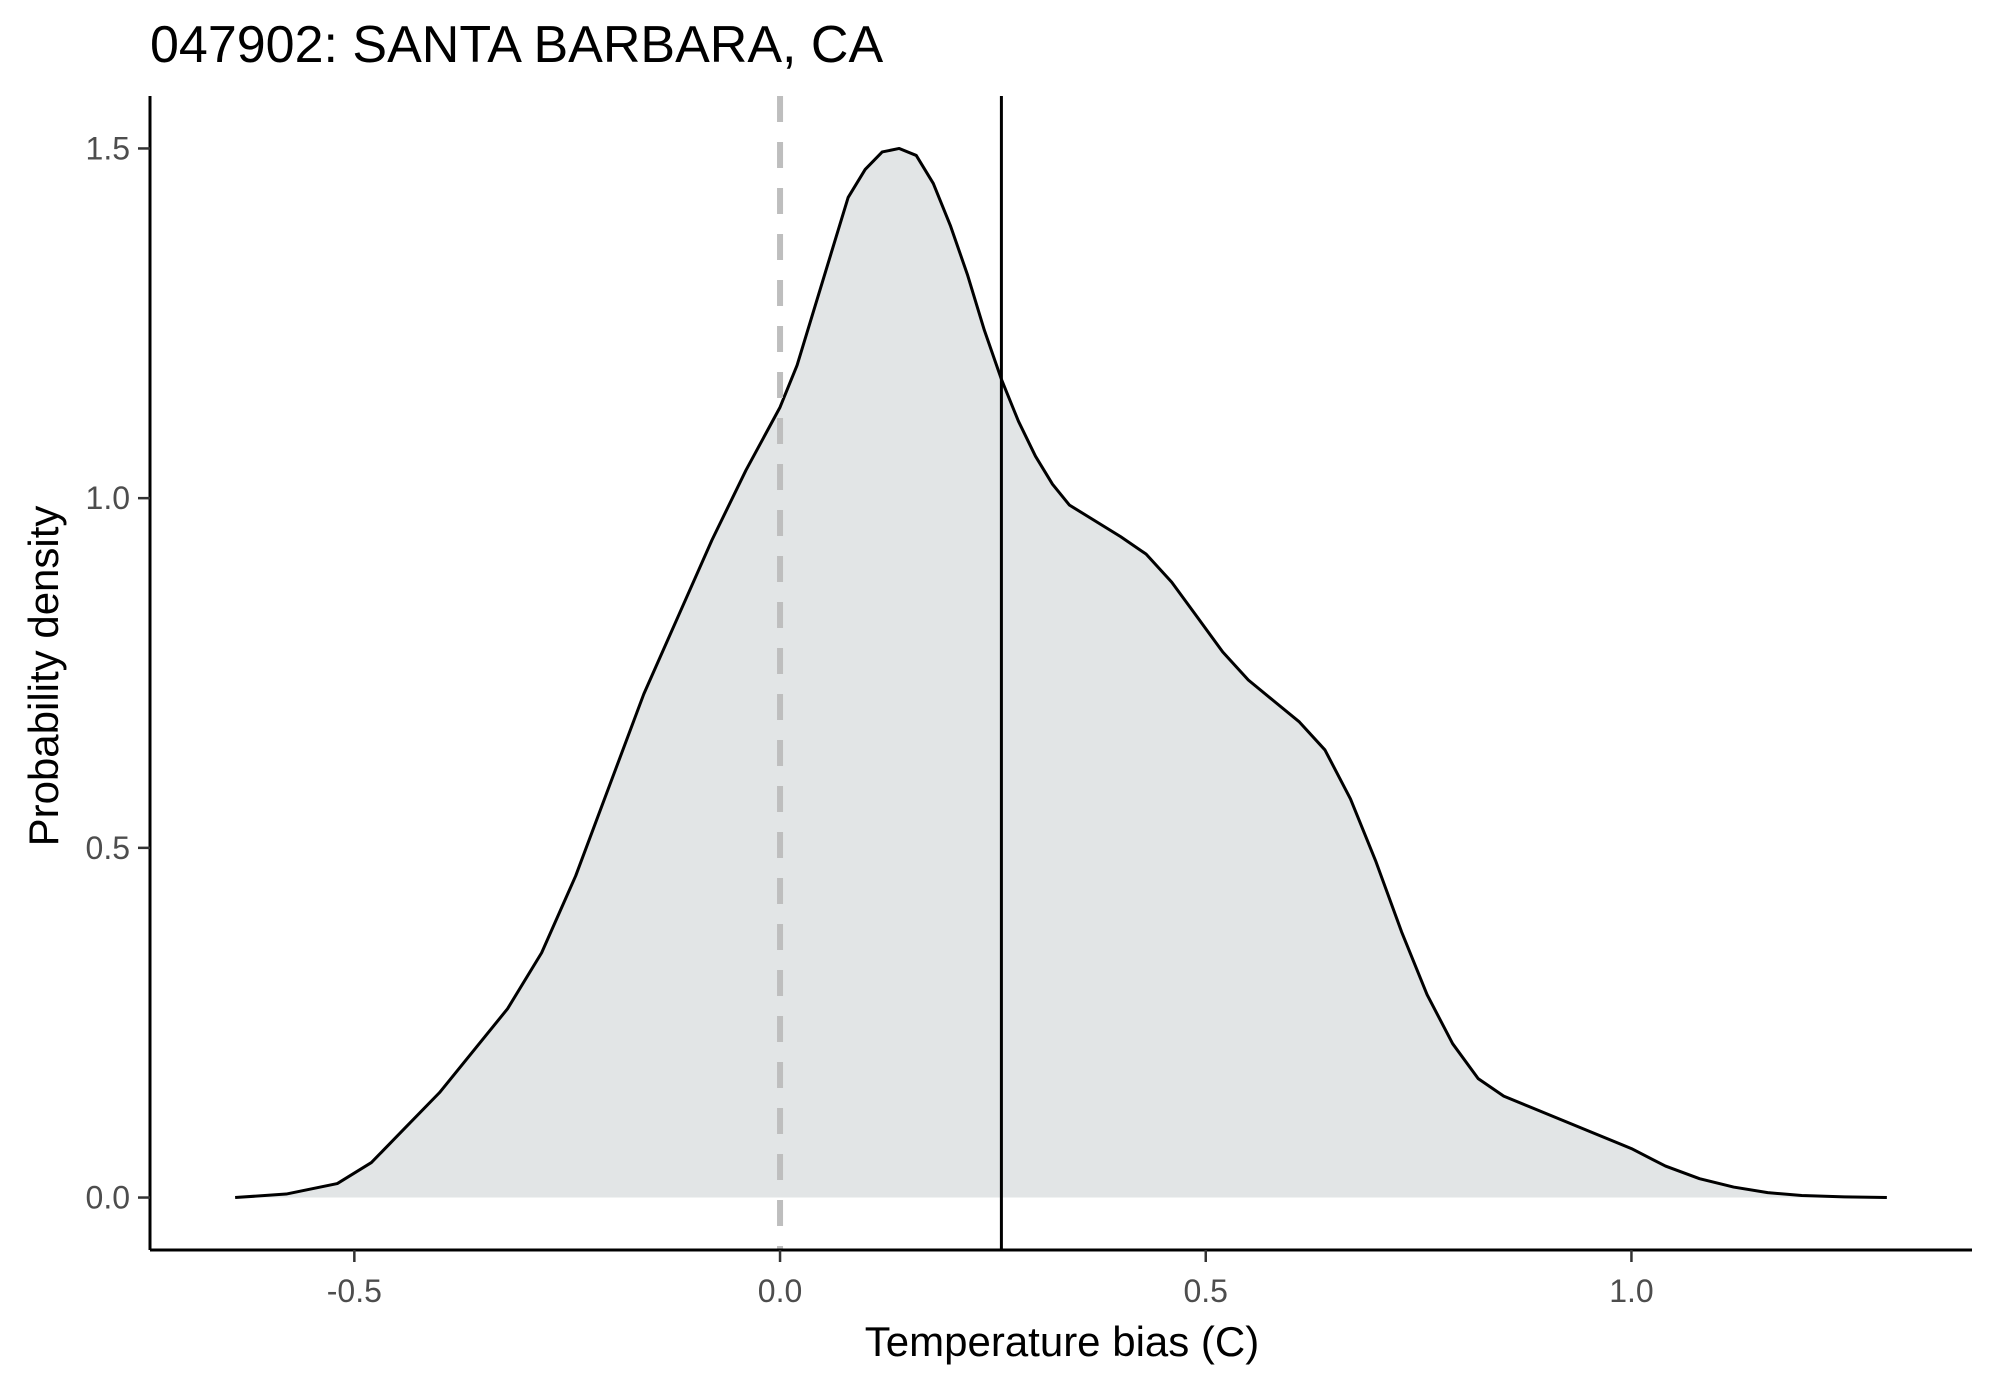 Image resolution: width=1990 pixels, height=1384 pixels. What do you see at coordinates (1631, 1291) in the screenshot?
I see `x-tick-label: 1.0` at bounding box center [1631, 1291].